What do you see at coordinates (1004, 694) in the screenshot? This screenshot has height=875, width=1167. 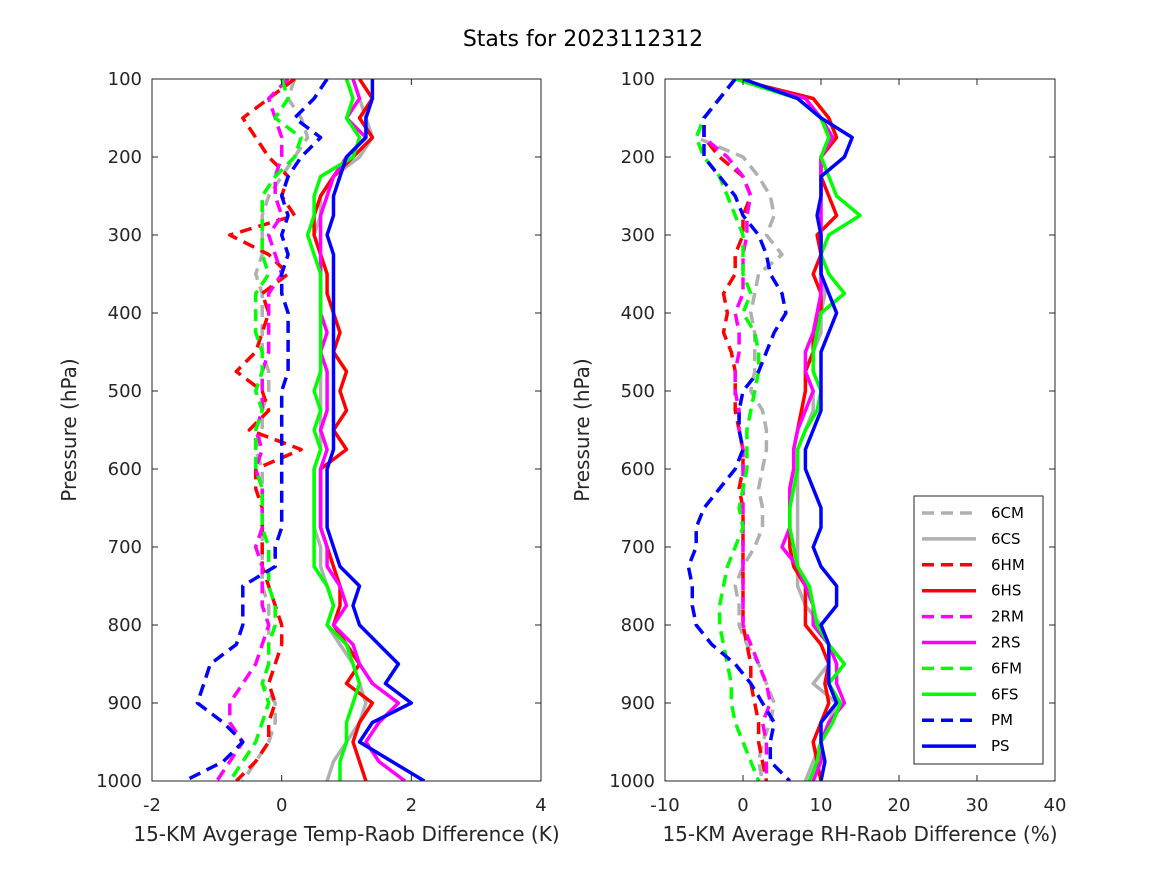 I see `legend-label: 6FS` at bounding box center [1004, 694].